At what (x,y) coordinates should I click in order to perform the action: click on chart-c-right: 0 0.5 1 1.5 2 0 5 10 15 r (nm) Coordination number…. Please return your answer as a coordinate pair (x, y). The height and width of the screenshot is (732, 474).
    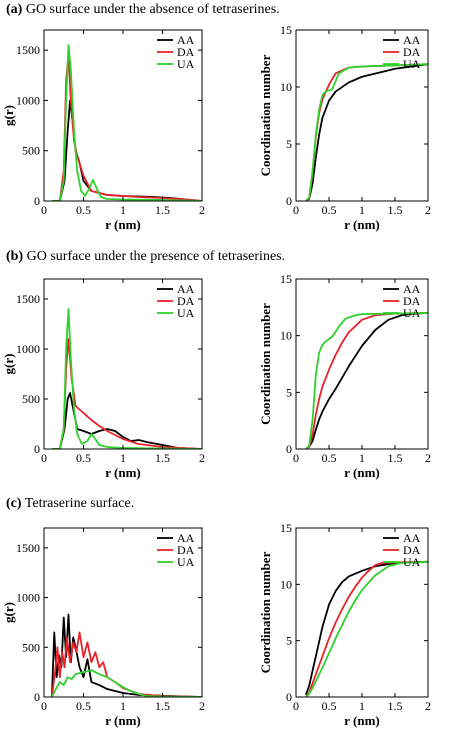
    Looking at the image, I should click on (344, 624).